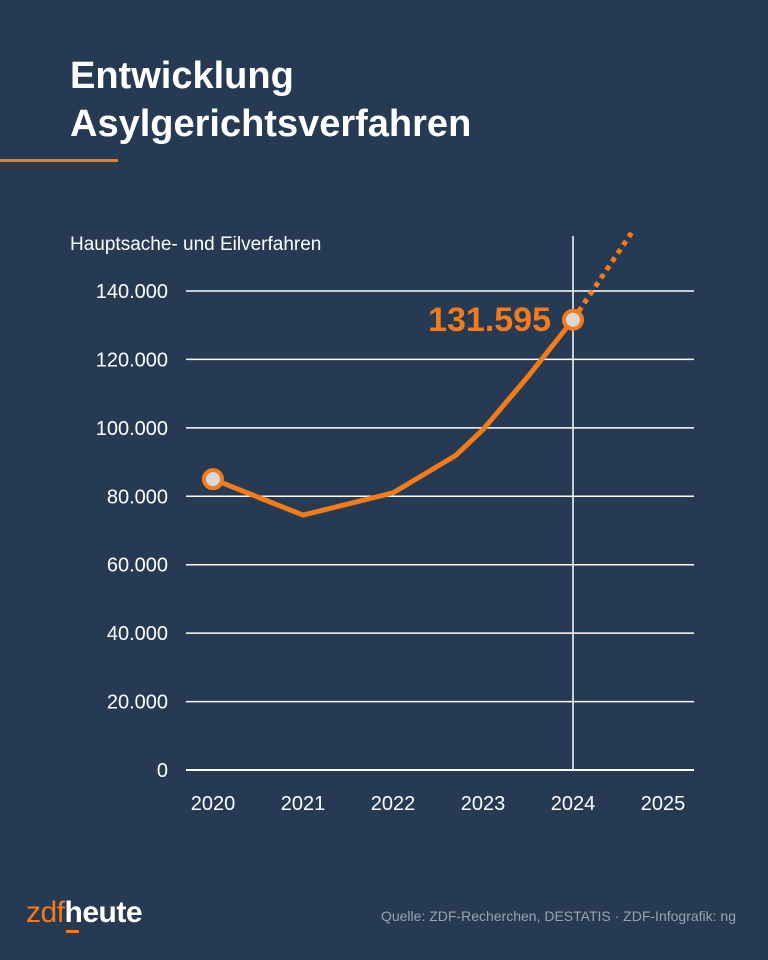 The height and width of the screenshot is (960, 768). I want to click on title-line-1: Entwicklung, so click(182, 76).